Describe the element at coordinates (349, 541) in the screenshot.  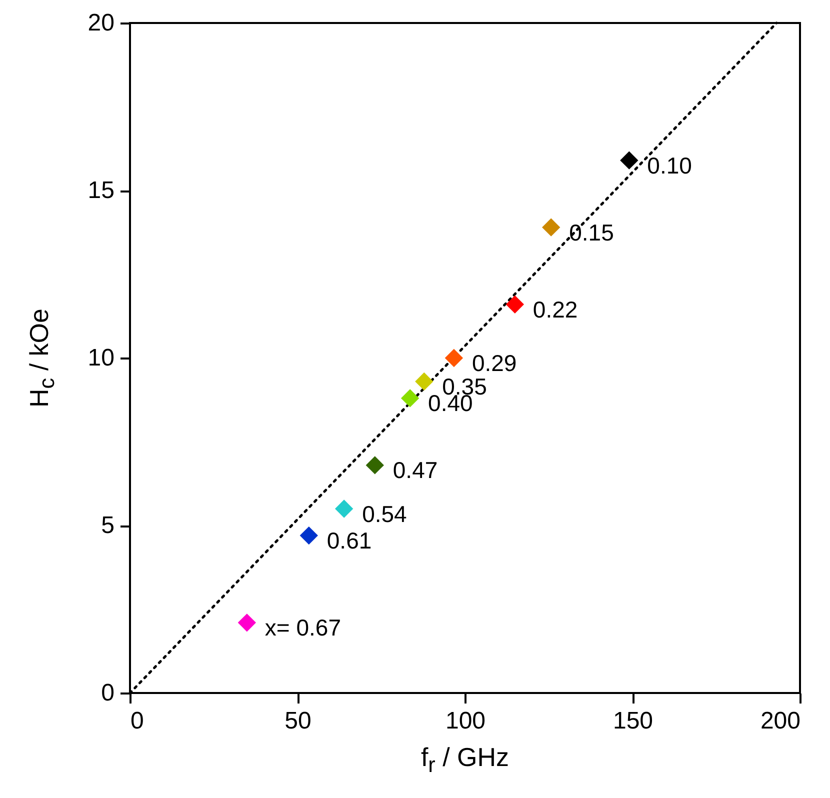
I see `annotation: 0.61` at that location.